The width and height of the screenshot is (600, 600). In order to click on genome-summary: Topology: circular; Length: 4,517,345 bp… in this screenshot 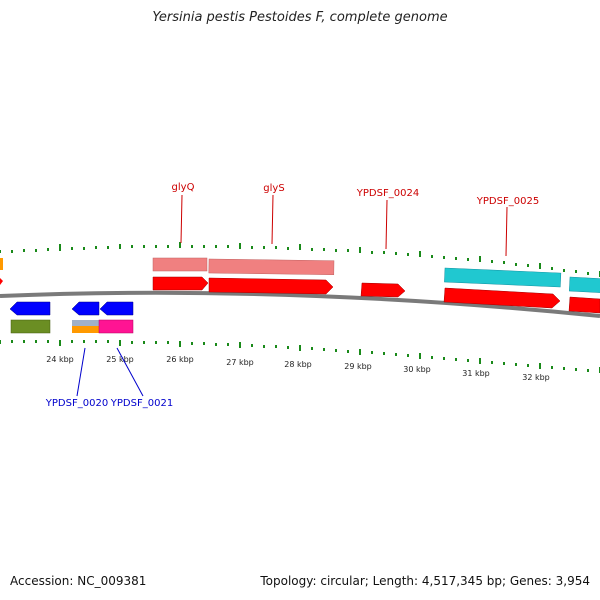, I will do `click(425, 581)`.